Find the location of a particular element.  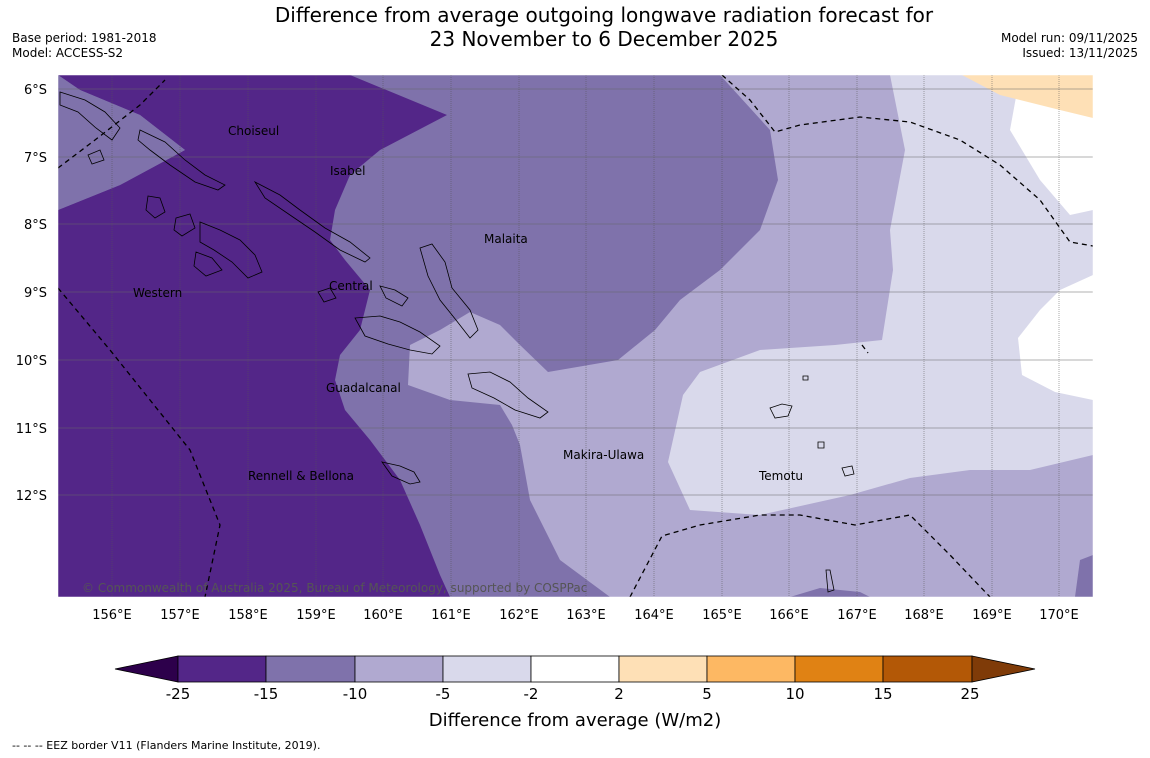

label-central: Central is located at coordinates (351, 286).